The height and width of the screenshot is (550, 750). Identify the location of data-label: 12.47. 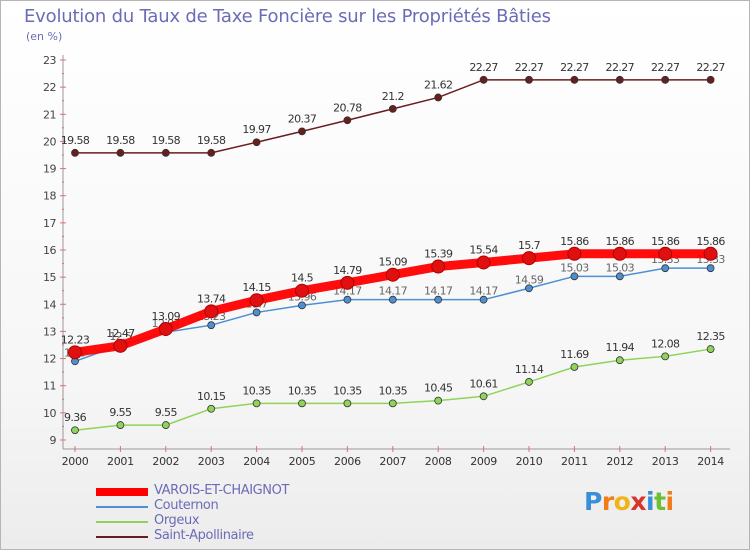
(120, 333).